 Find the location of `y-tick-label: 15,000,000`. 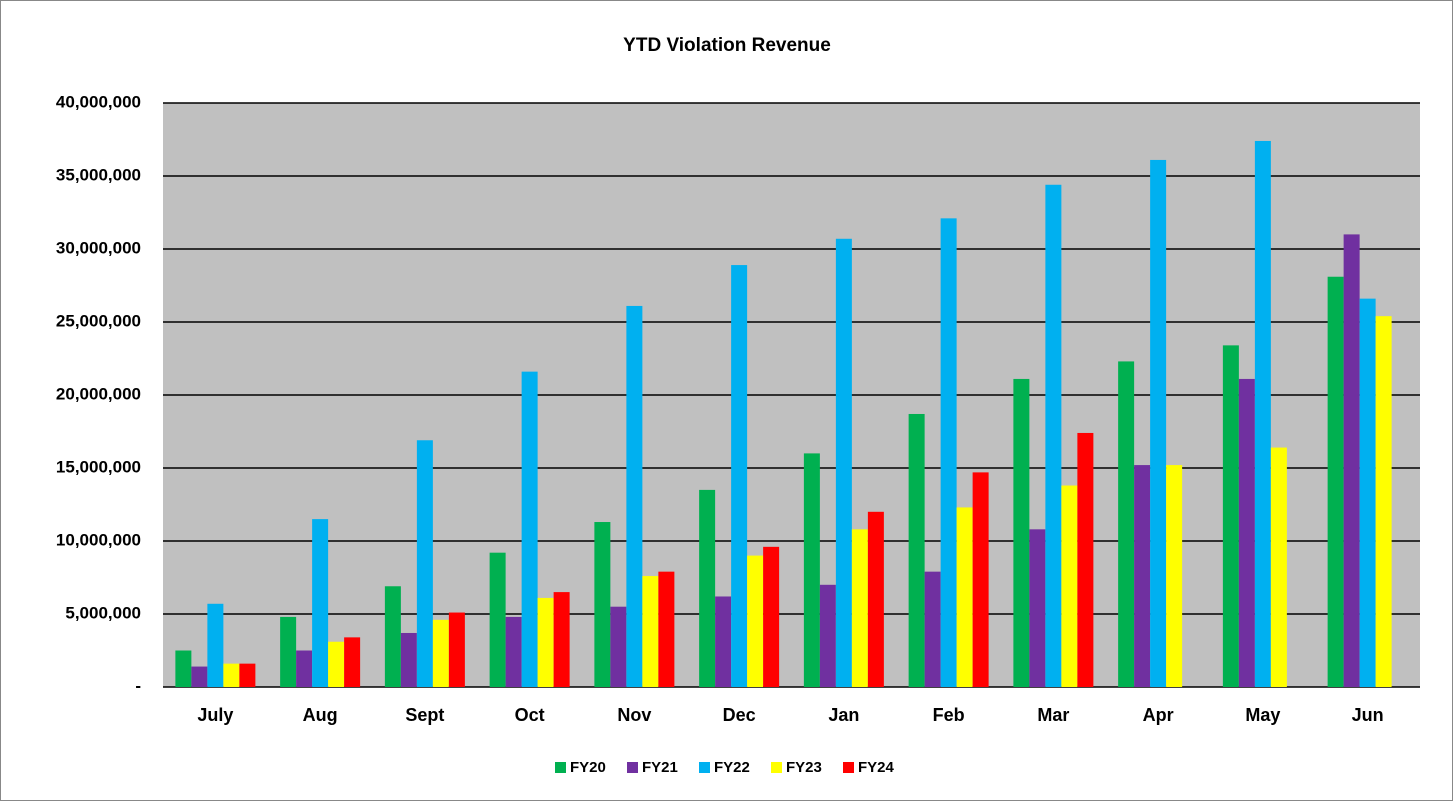

y-tick-label: 15,000,000 is located at coordinates (98, 466).